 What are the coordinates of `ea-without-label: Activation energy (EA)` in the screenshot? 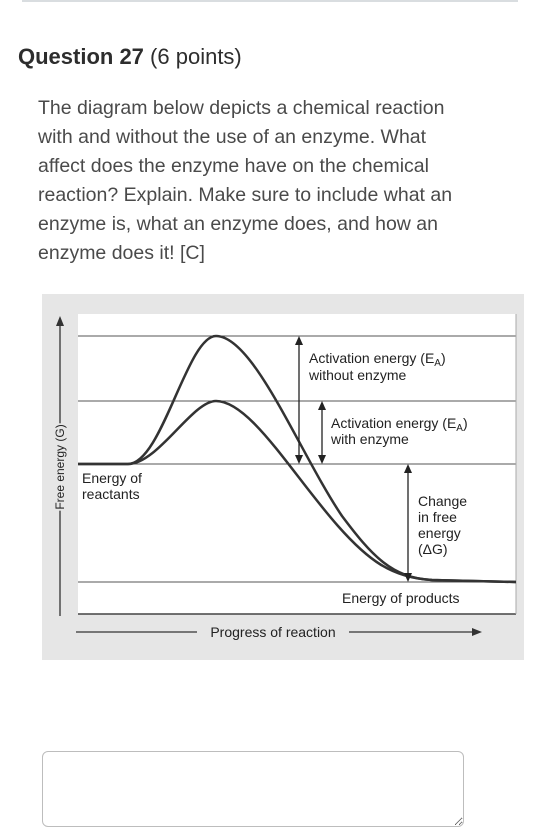 It's located at (377, 359).